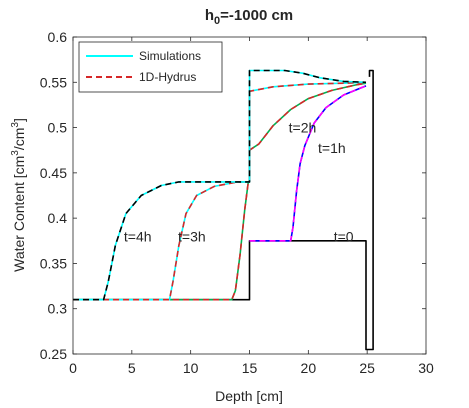 The width and height of the screenshot is (469, 408). I want to click on series-line-t1h-overlay, so click(308, 163).